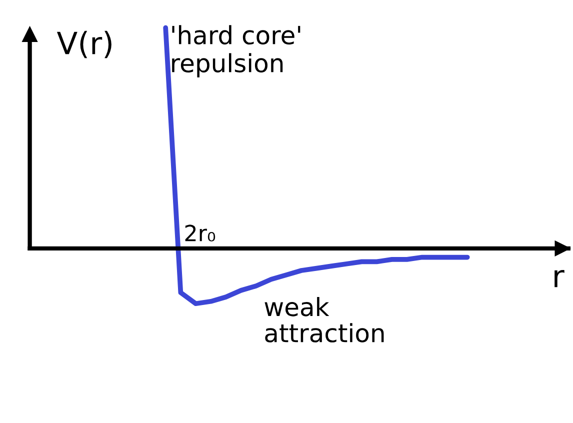 This screenshot has width=573, height=423. What do you see at coordinates (236, 51) in the screenshot?
I see `annotation: 'hard core' repulsion` at bounding box center [236, 51].